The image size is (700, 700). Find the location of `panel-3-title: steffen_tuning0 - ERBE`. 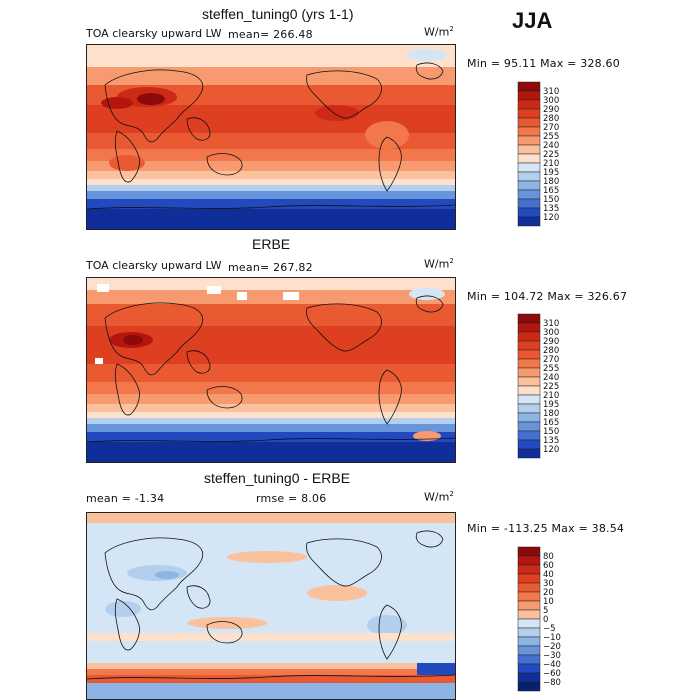

panel-3-title: steffen_tuning0 - ERBE is located at coordinates (277, 478).